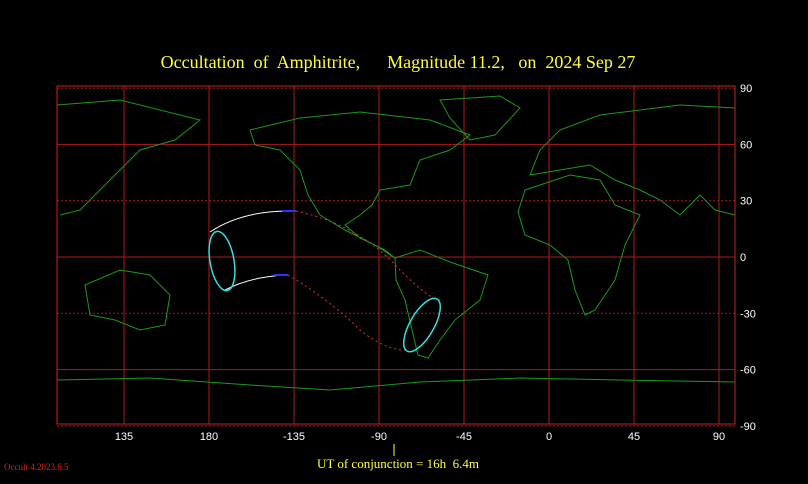  I want to click on y-tick-label: -60, so click(748, 371).